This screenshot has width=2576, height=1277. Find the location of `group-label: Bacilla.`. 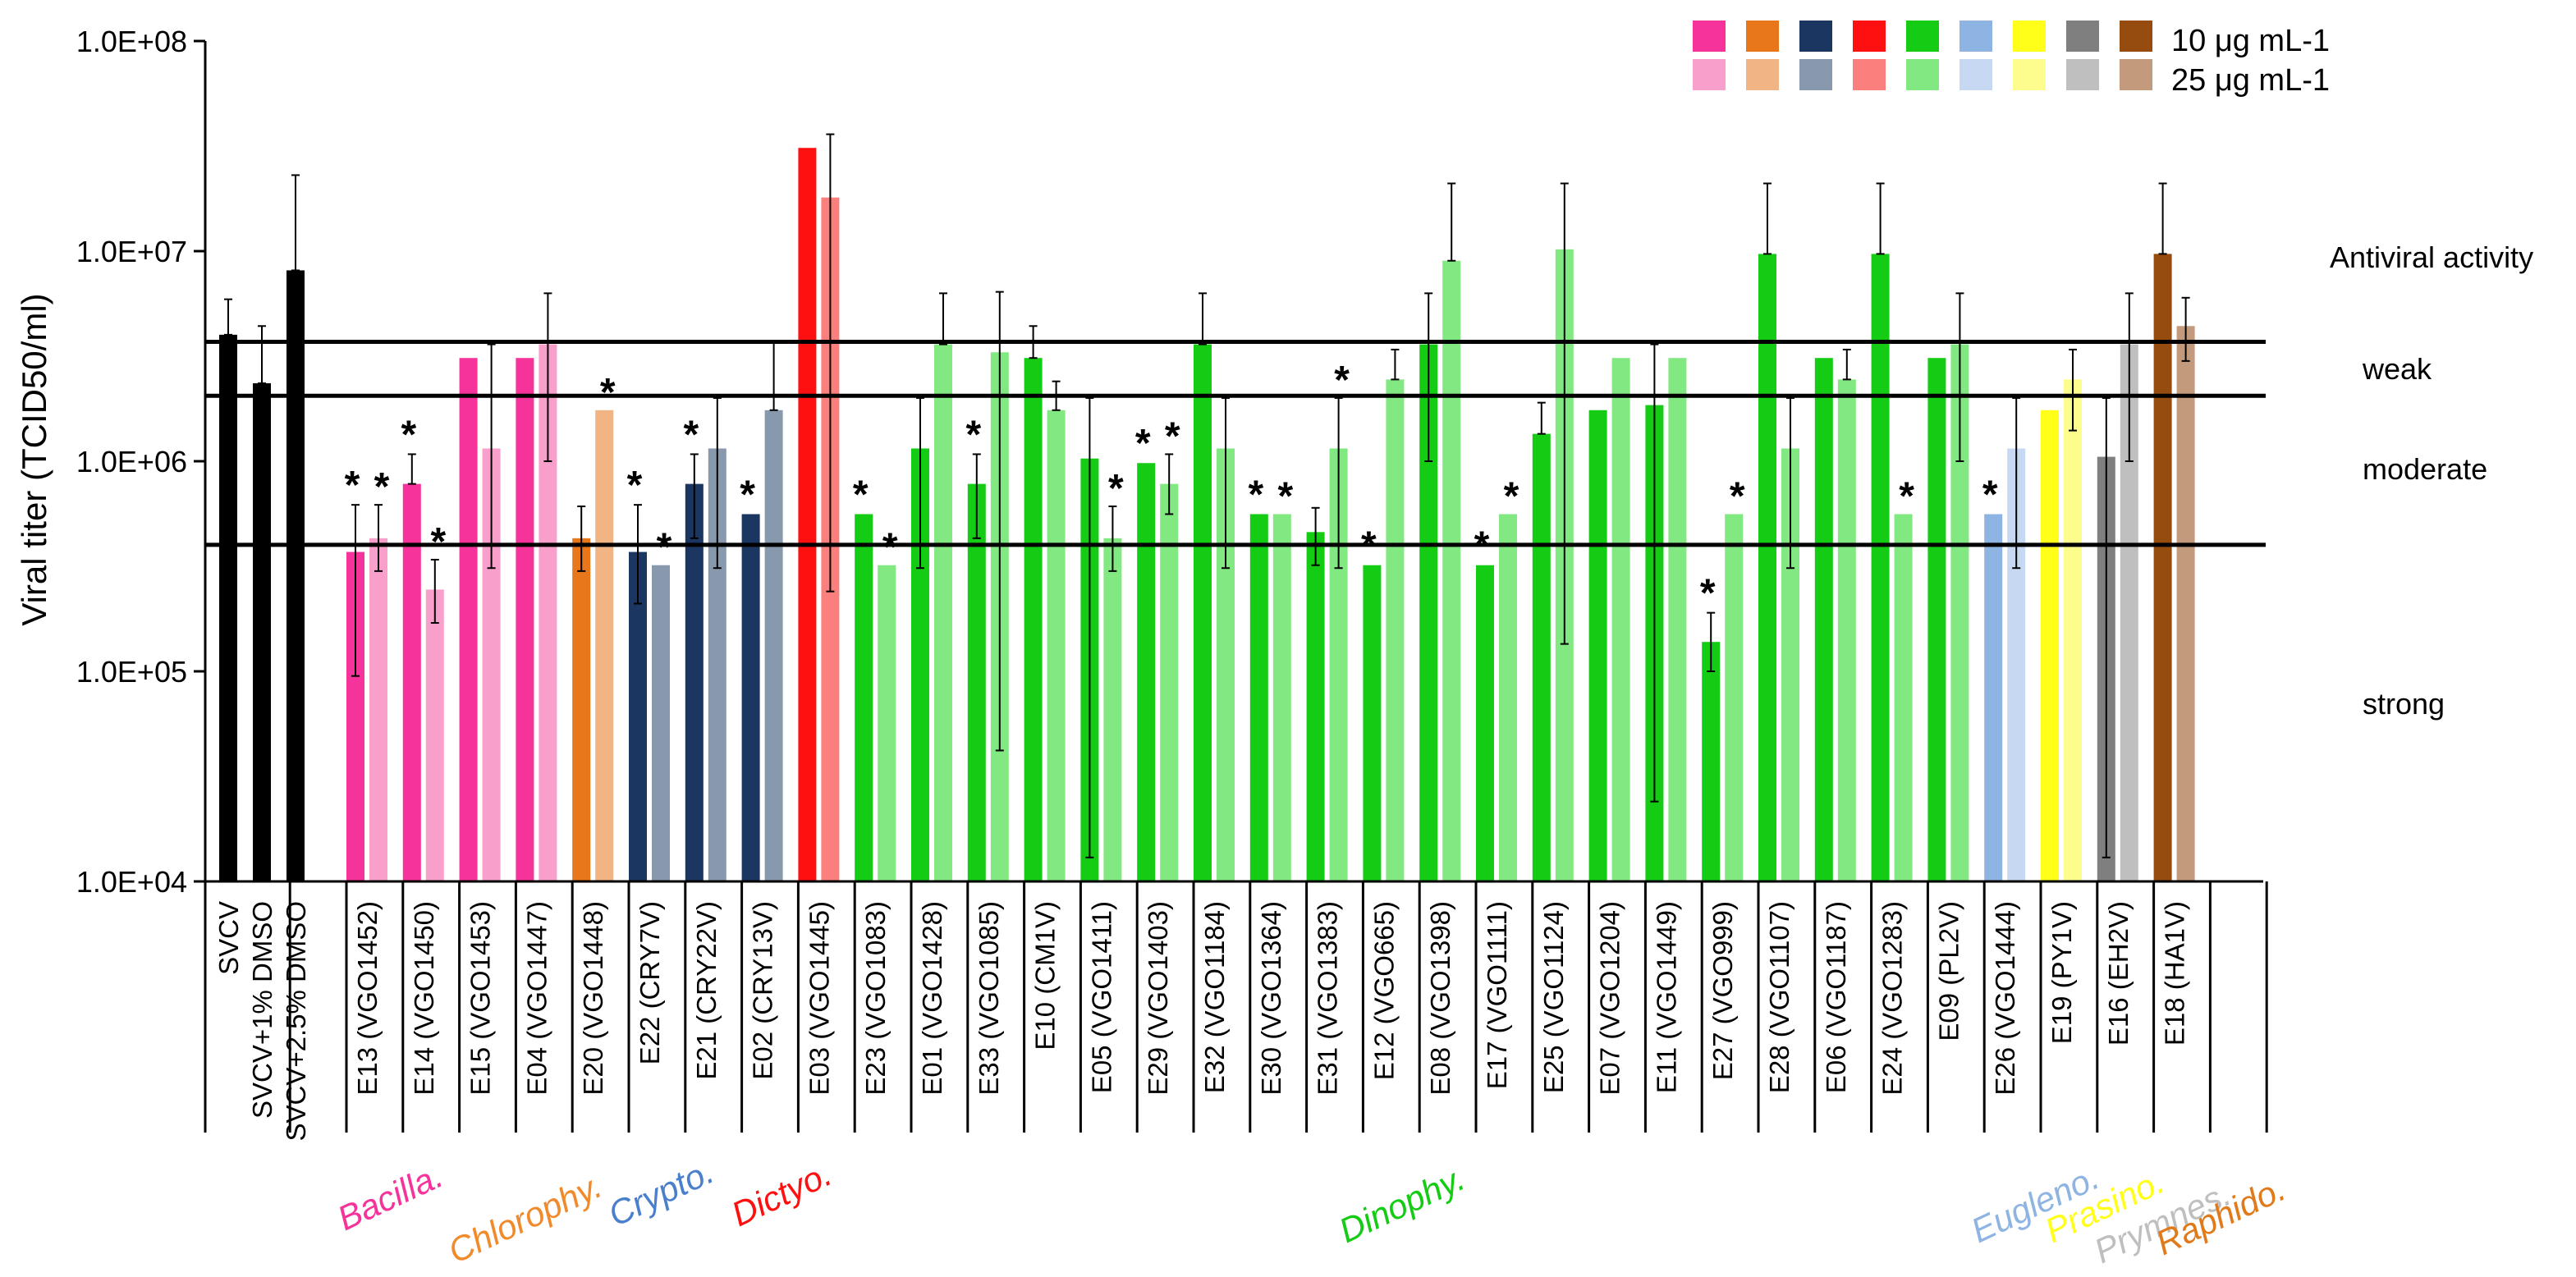

group-label: Bacilla. is located at coordinates (391, 1197).